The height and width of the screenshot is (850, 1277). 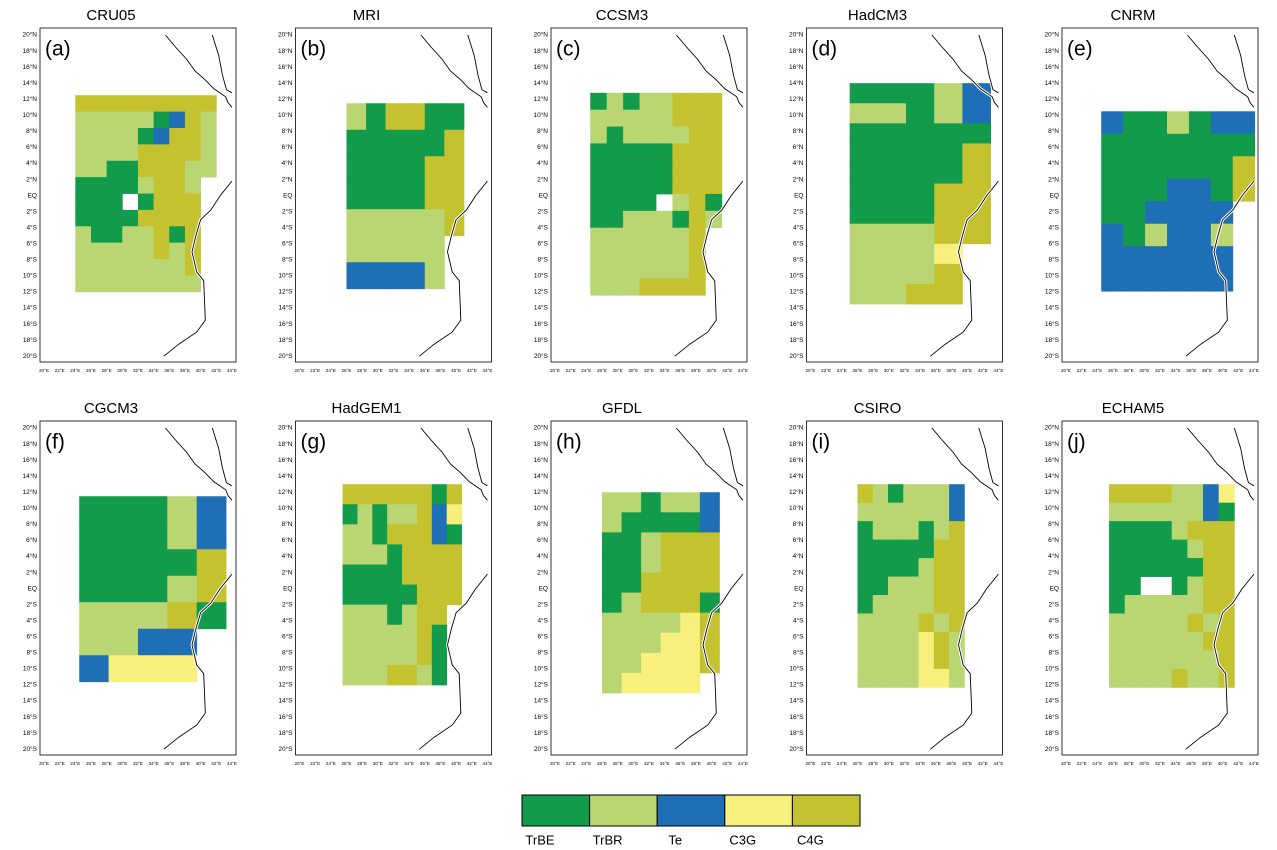 I want to click on lon-tick-label: 28°E, so click(x=107, y=370).